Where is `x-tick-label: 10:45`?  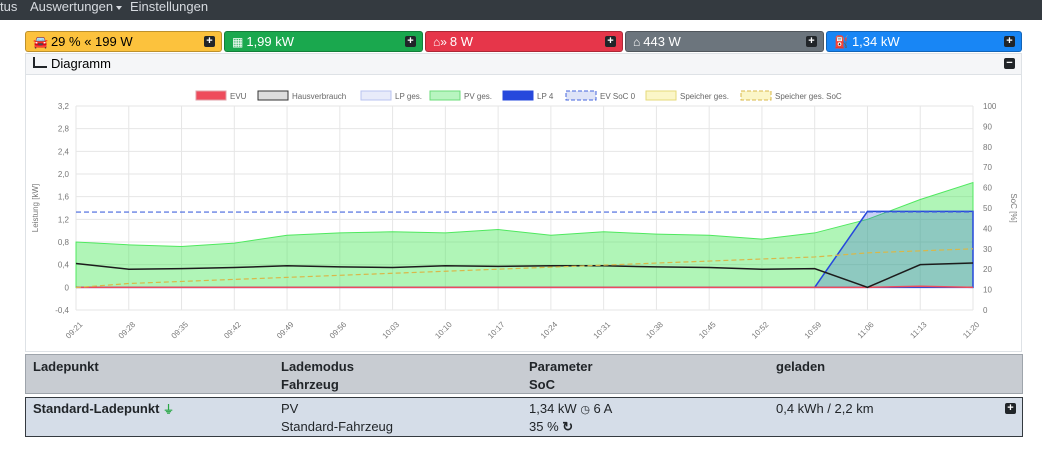 x-tick-label: 10:45 is located at coordinates (707, 330).